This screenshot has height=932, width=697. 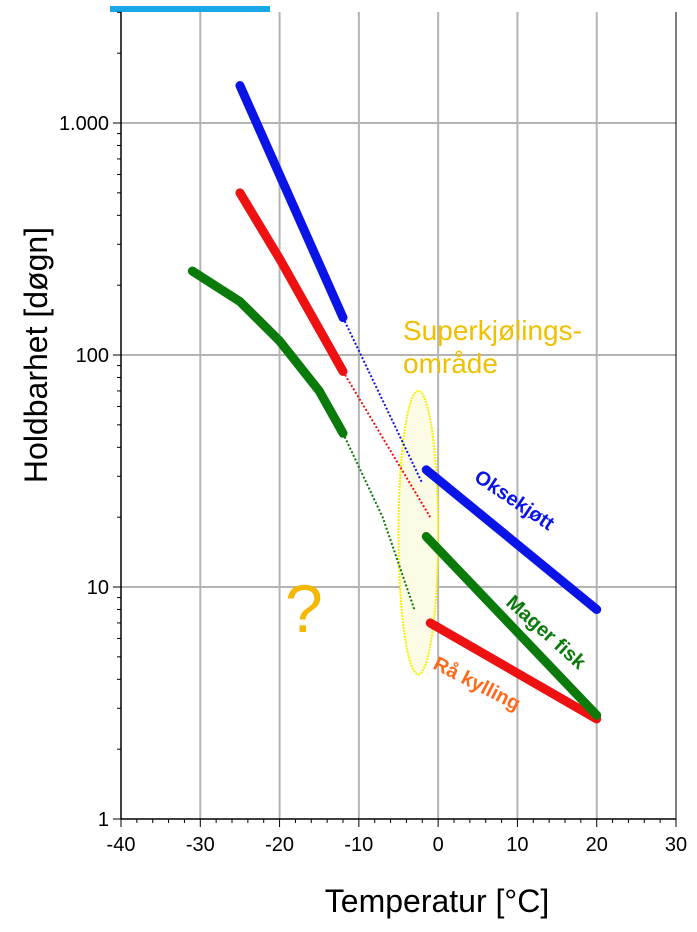 What do you see at coordinates (514, 500) in the screenshot?
I see `series-label-oksekjott: Oksekjøtt` at bounding box center [514, 500].